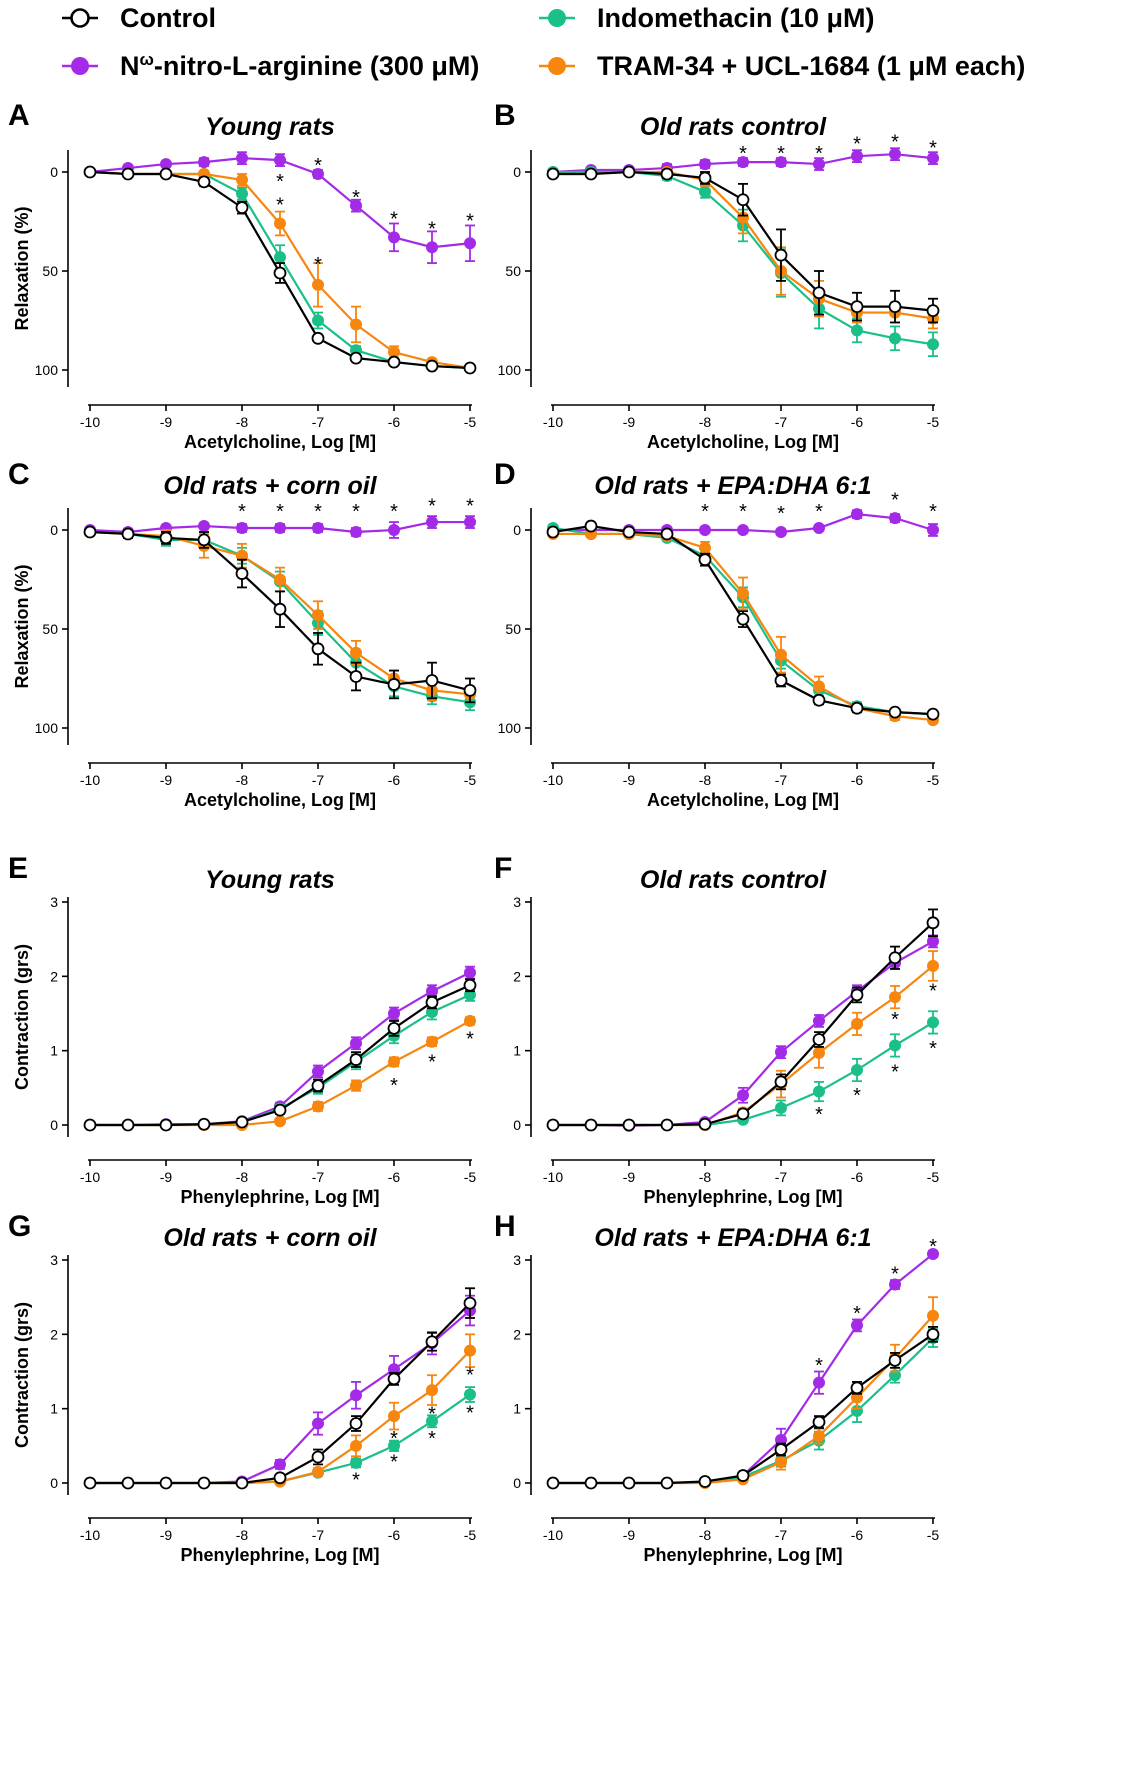 The height and width of the screenshot is (1786, 1121). Describe the element at coordinates (168, 17) in the screenshot. I see `legend-label-control: Control` at that location.